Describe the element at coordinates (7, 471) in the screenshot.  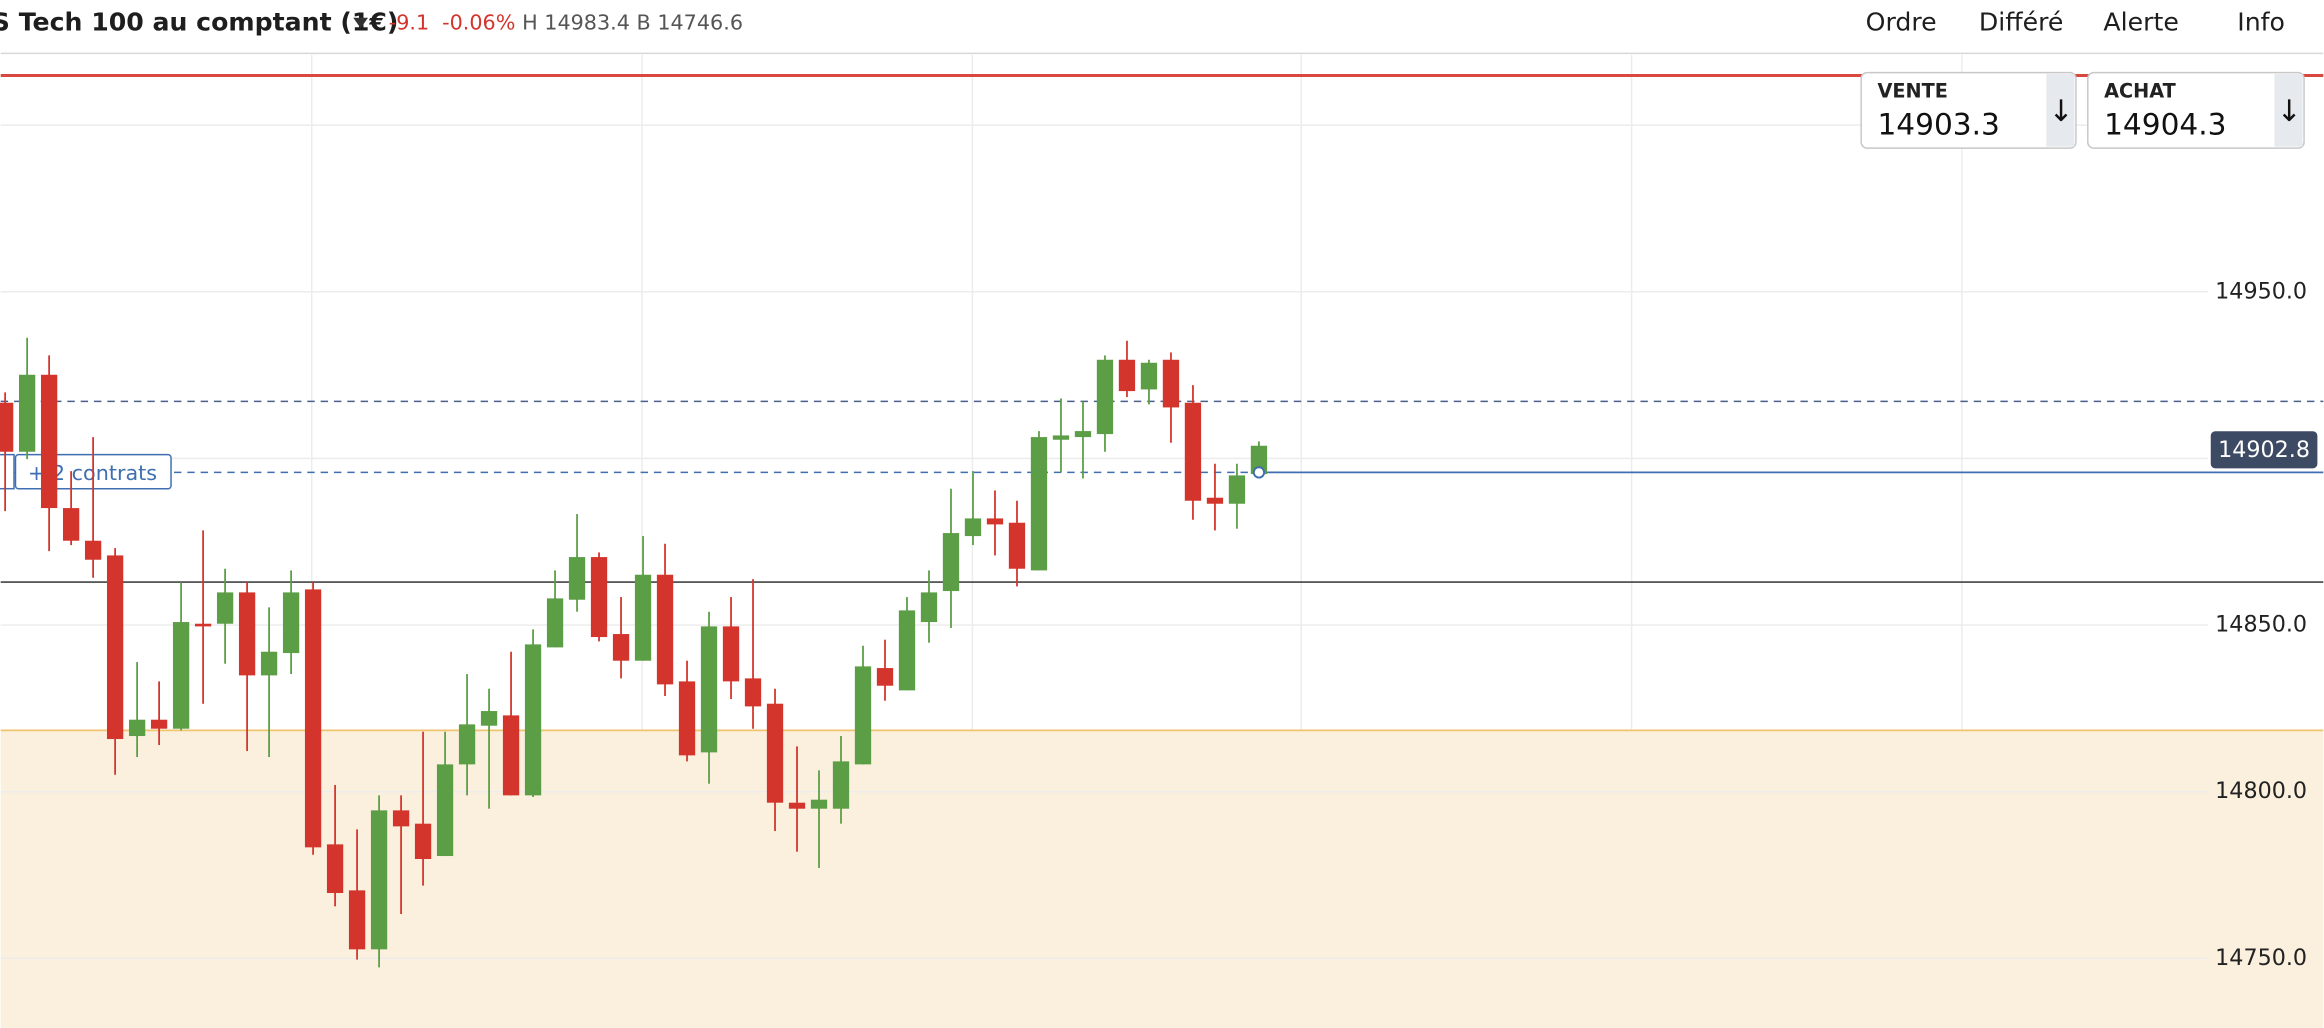
I see `position-tag-edge` at that location.